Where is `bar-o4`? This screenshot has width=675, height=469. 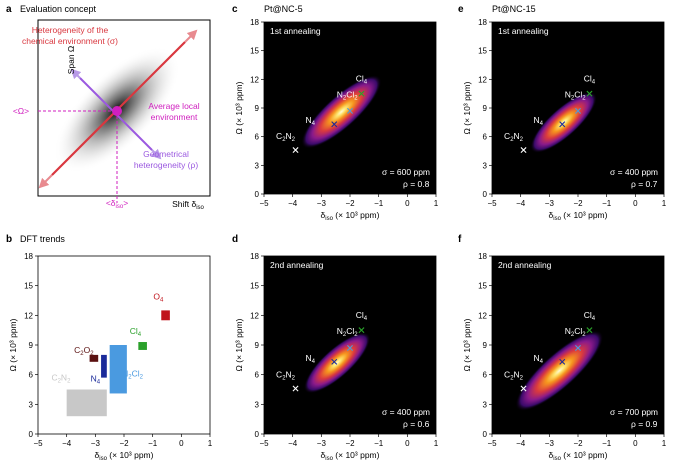 bar-o4 is located at coordinates (165, 315).